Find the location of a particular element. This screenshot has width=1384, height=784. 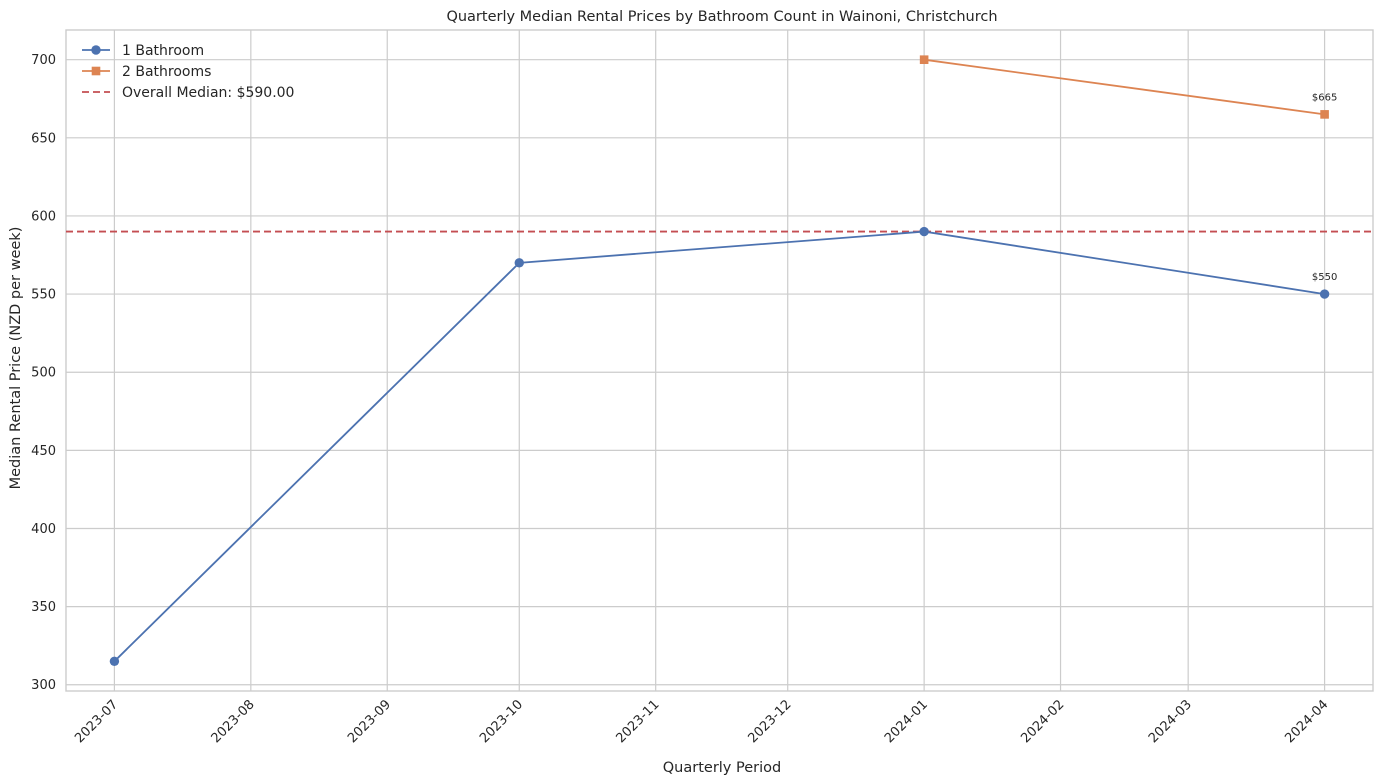

x-tick-label: 2024-02 is located at coordinates (1042, 721).